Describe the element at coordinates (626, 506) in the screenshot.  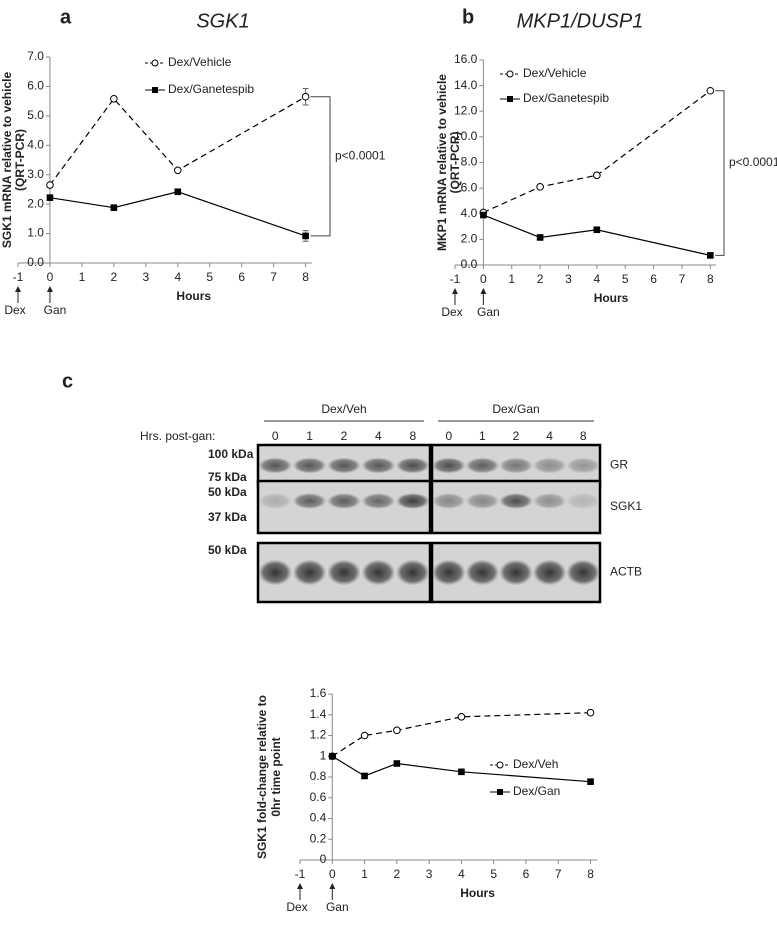
I see `row-label: SGK1` at that location.